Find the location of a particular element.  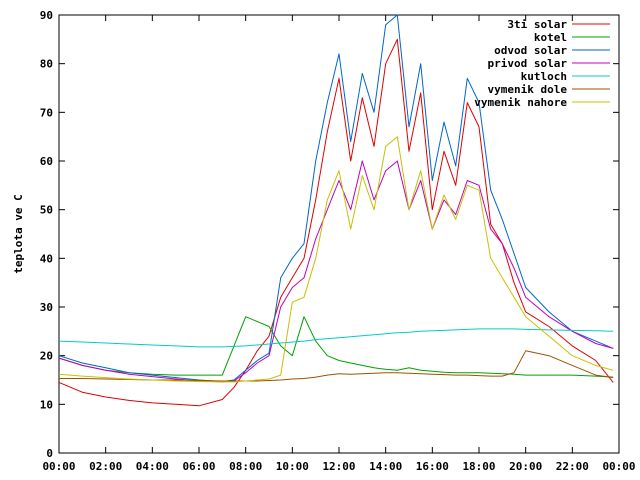

series-line-vymenik-dole is located at coordinates (336, 366).